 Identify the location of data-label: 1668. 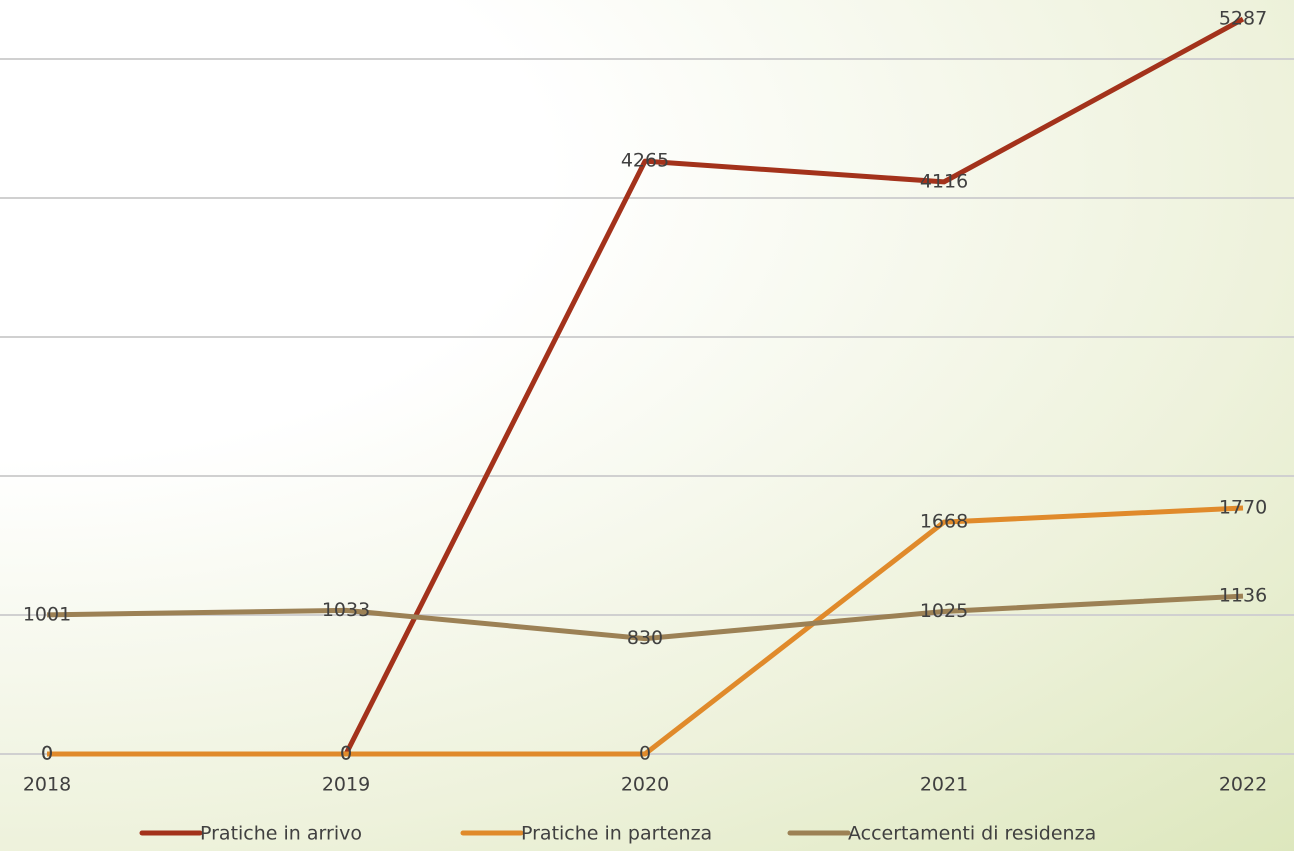
(944, 522).